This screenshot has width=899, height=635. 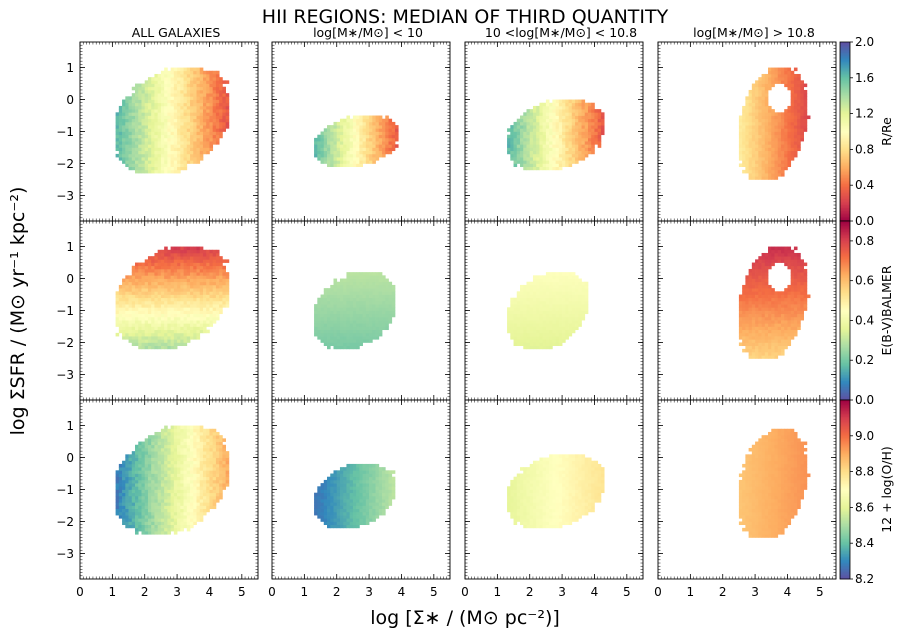 I want to click on column-title-all: ALL GALAXIES, so click(x=176, y=32).